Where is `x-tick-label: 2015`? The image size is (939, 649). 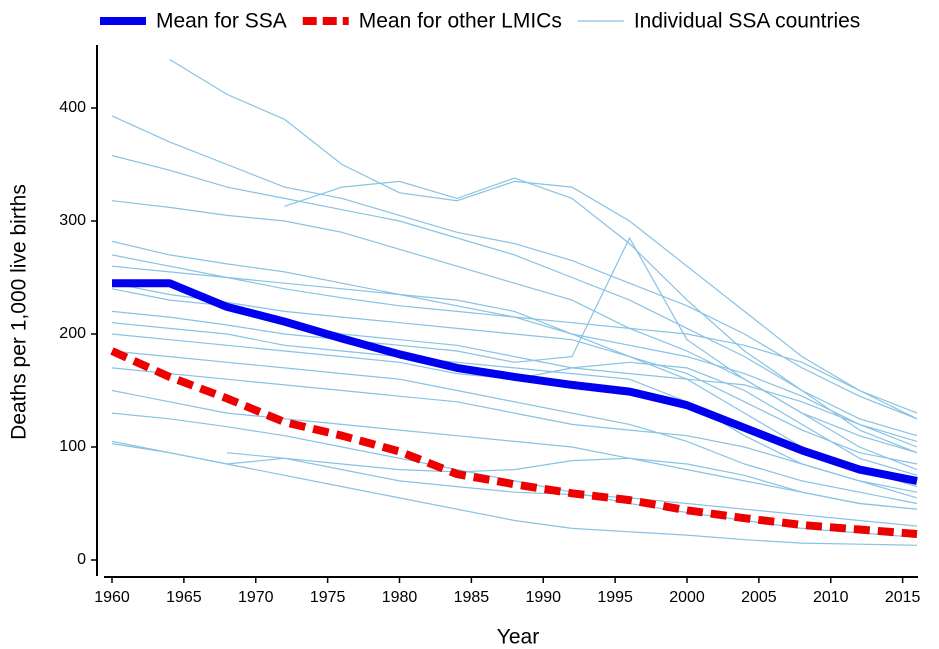
x-tick-label: 2015 is located at coordinates (903, 597).